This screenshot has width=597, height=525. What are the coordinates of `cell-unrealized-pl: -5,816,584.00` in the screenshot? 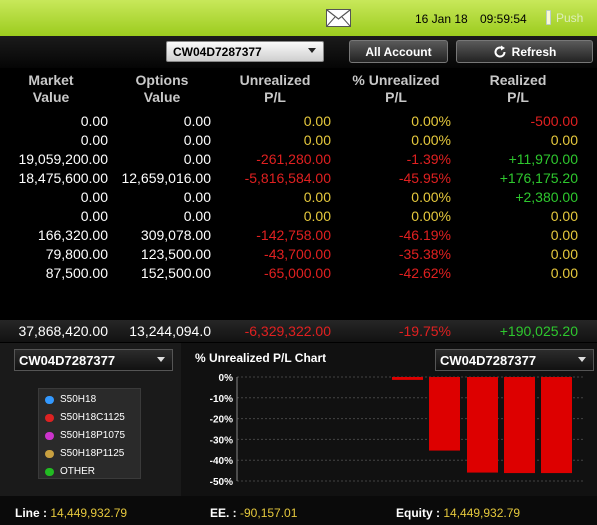 It's located at (287, 178).